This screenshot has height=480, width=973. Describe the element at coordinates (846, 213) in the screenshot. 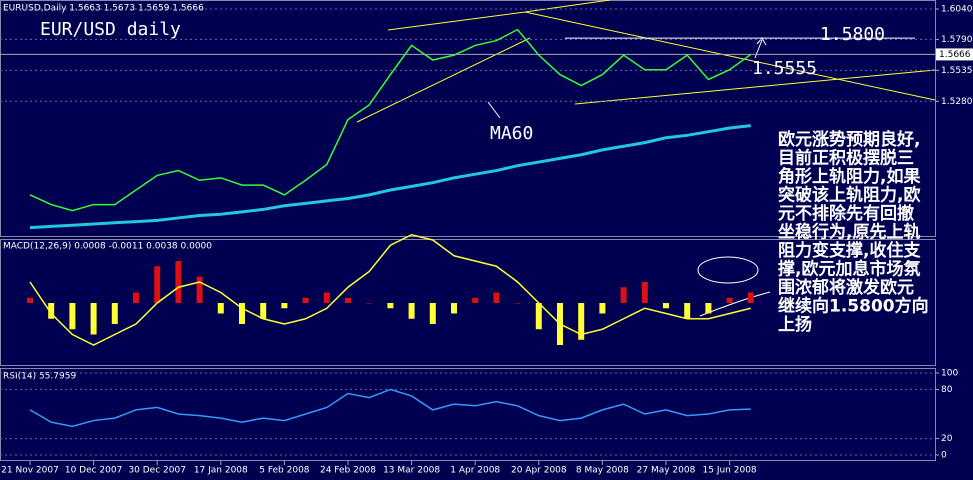

I see `annotation: 元不排除先有回撤` at that location.